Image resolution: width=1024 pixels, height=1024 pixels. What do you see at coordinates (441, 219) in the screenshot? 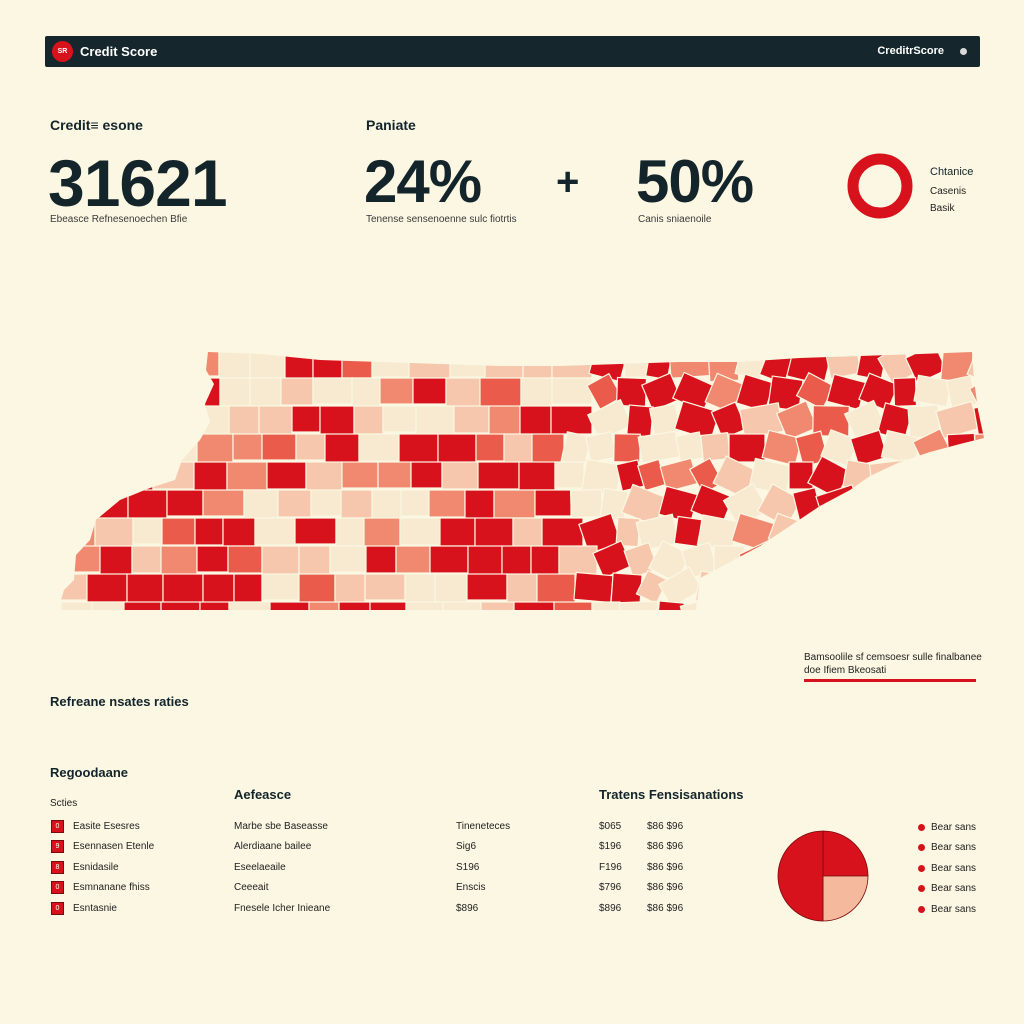
I see `kpi-paniate-sub: Tenense sensenoenne sulc fiotrtis` at bounding box center [441, 219].